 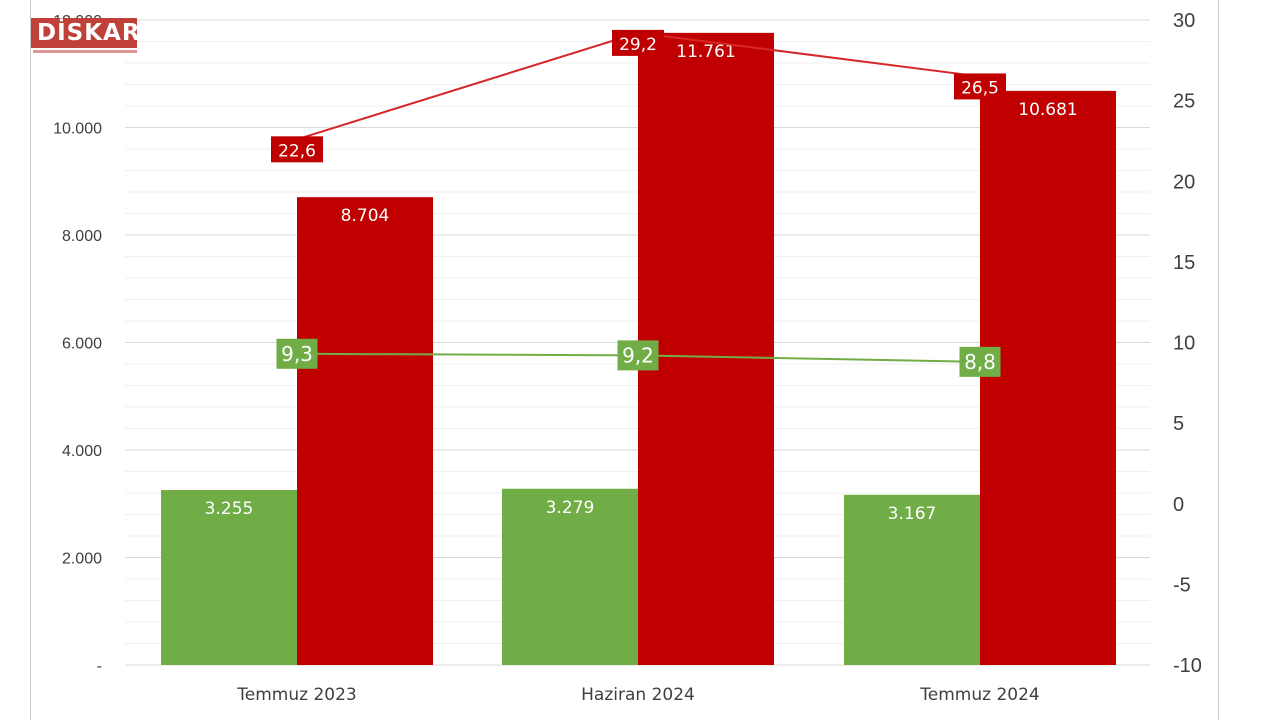 What do you see at coordinates (82, 236) in the screenshot?
I see `left-axis-tick-label: 8.000` at bounding box center [82, 236].